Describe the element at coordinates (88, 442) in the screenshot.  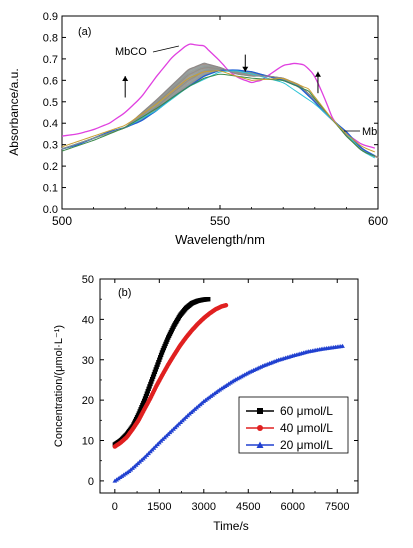
I see `panel-b-y-tick-label: 10` at that location.